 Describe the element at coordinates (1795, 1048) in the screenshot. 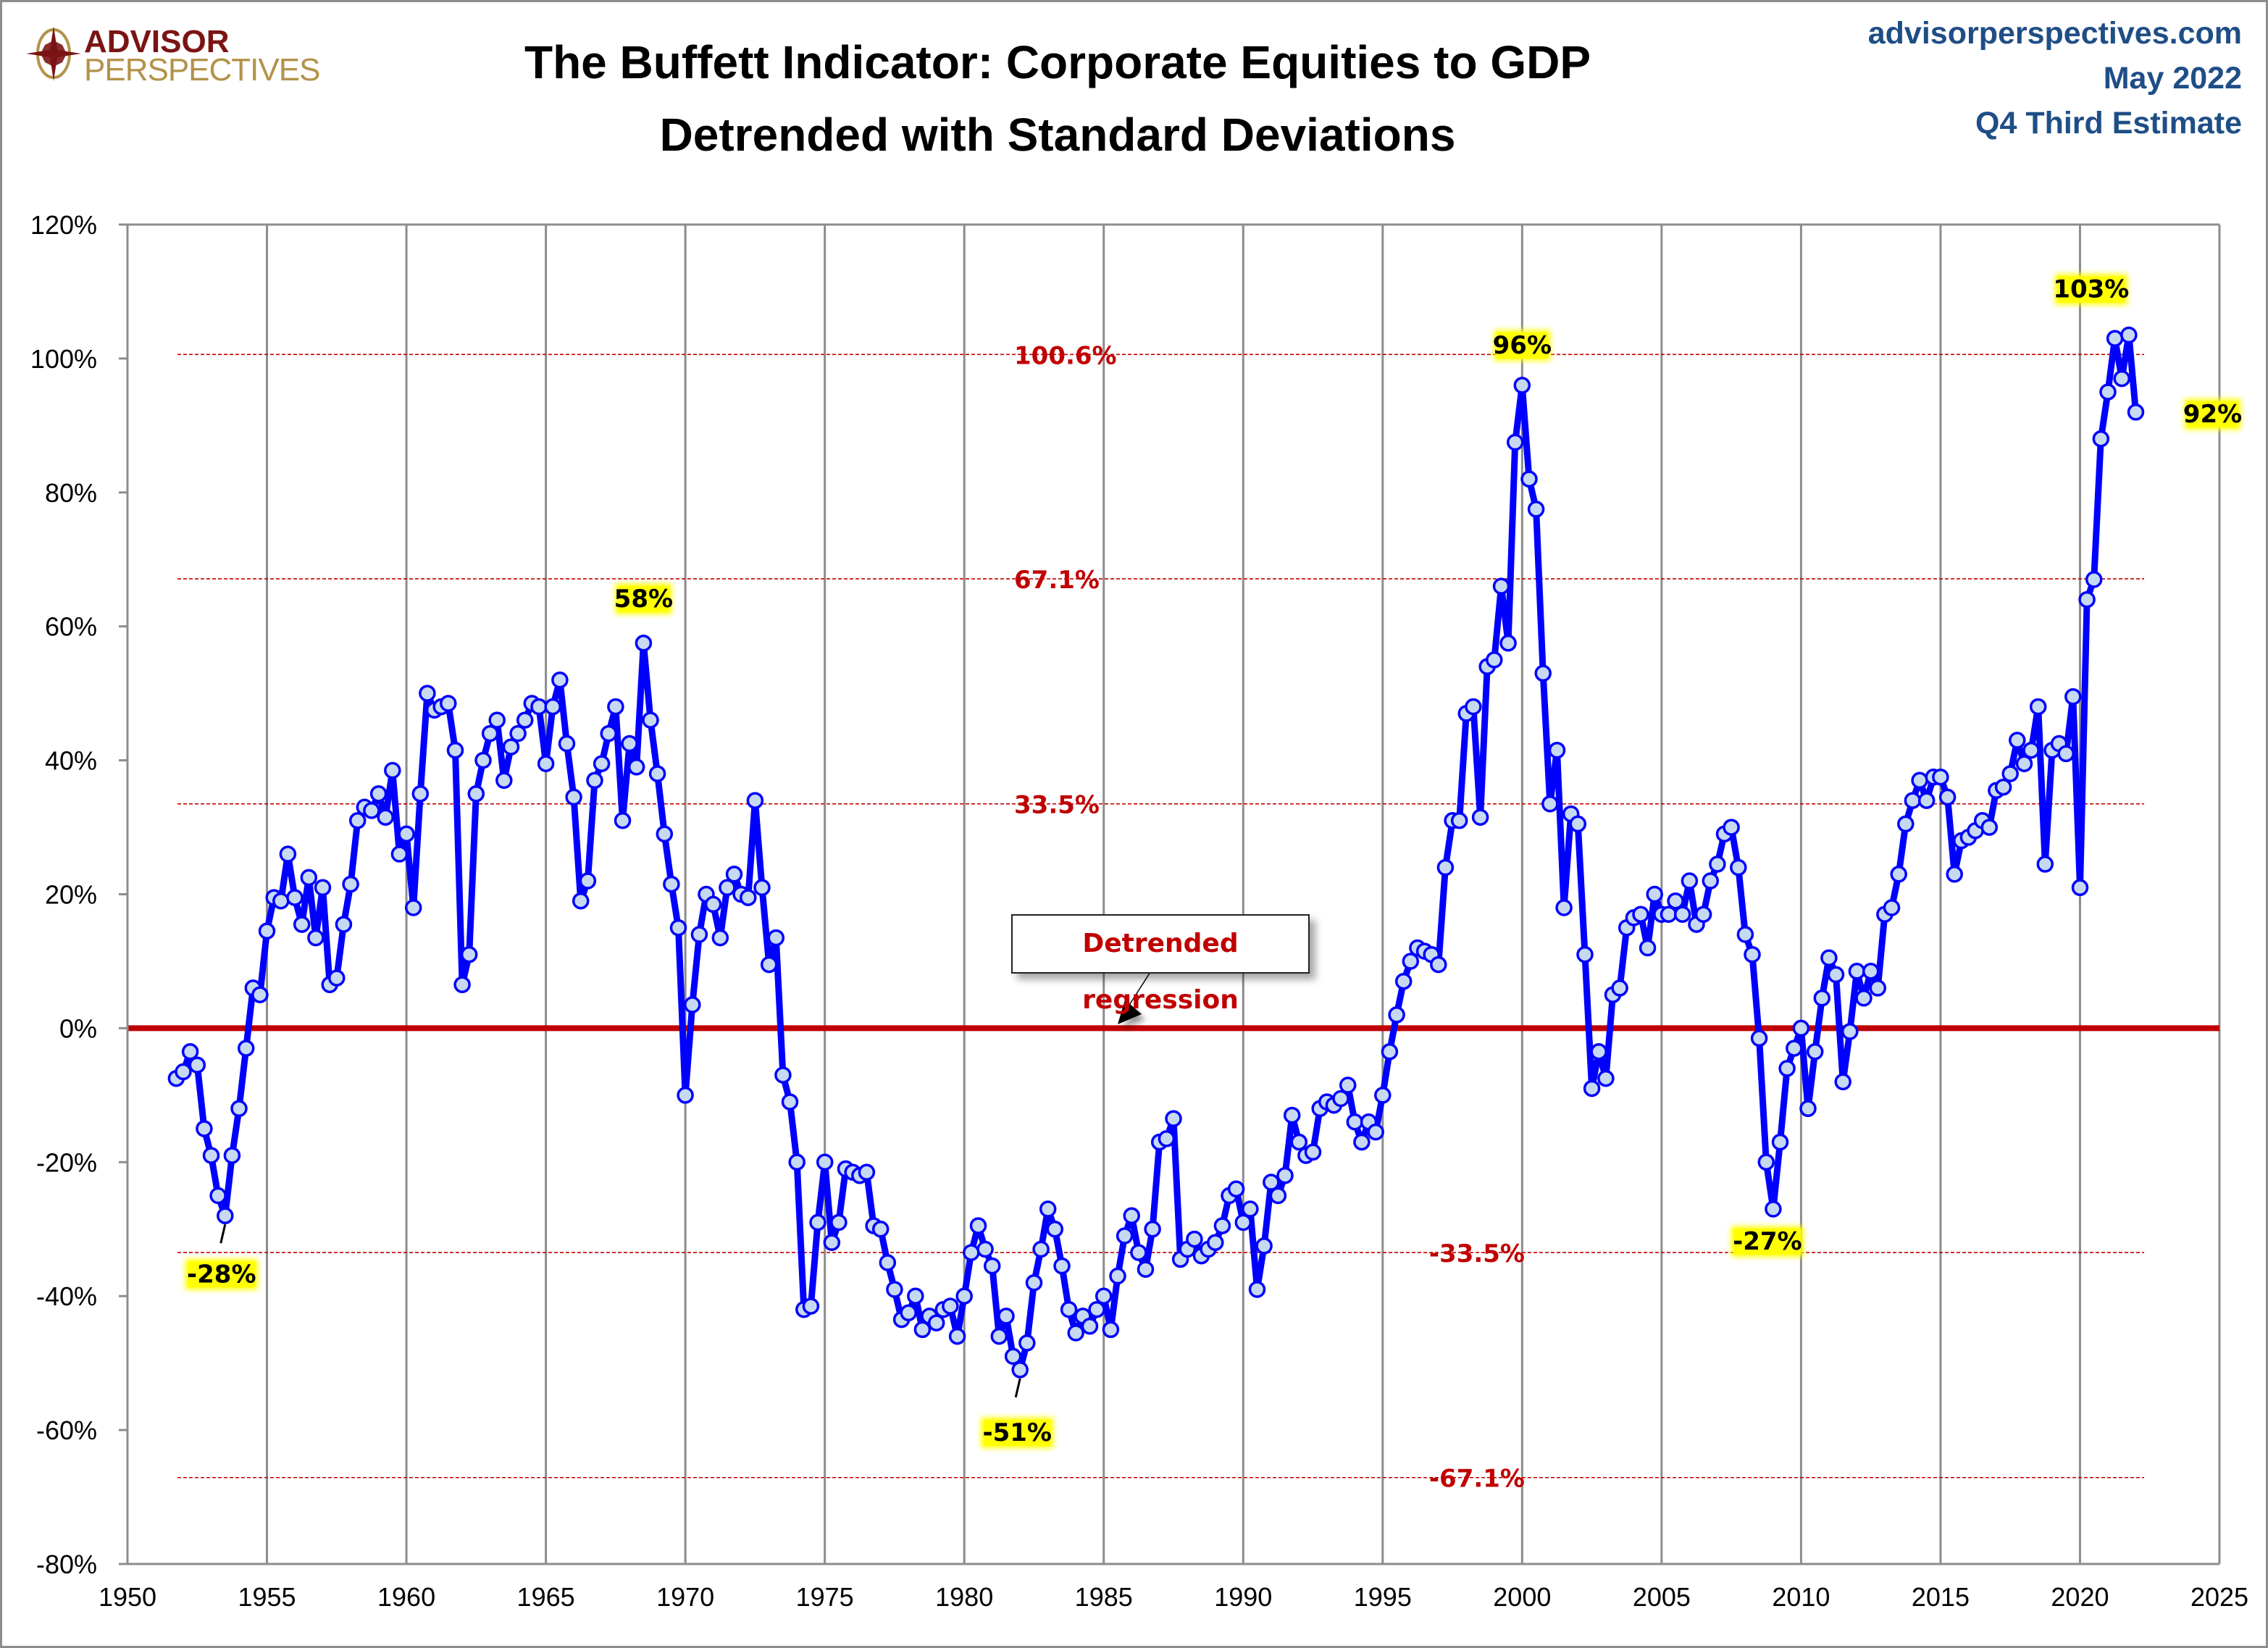

I see `data-point-2009.75` at that location.